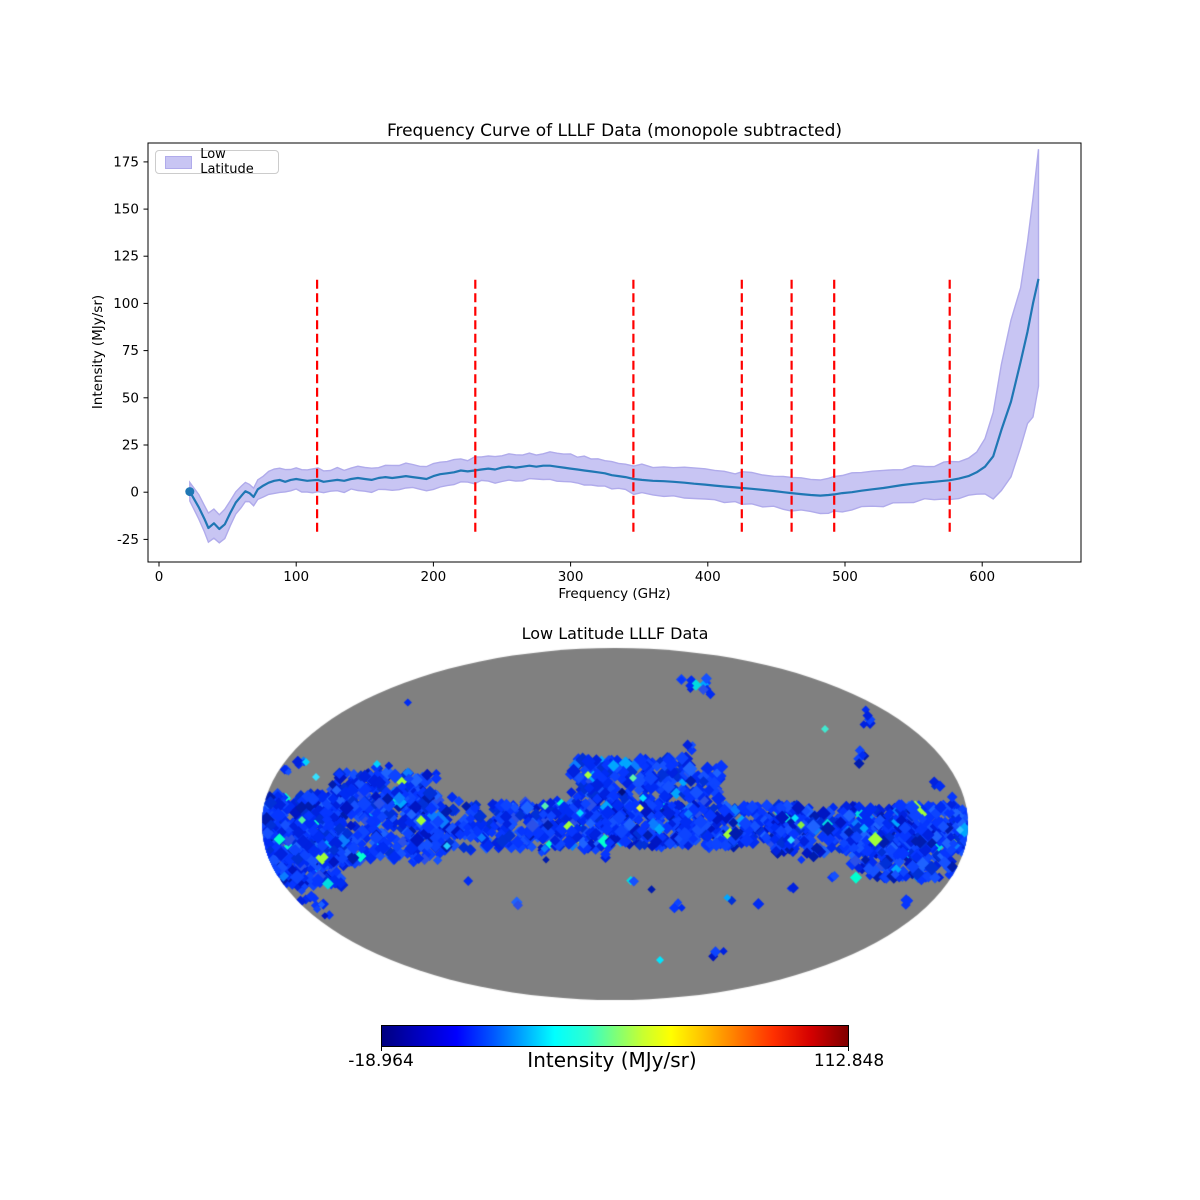  What do you see at coordinates (130, 446) in the screenshot?
I see `svg-text: 25` at bounding box center [130, 446].